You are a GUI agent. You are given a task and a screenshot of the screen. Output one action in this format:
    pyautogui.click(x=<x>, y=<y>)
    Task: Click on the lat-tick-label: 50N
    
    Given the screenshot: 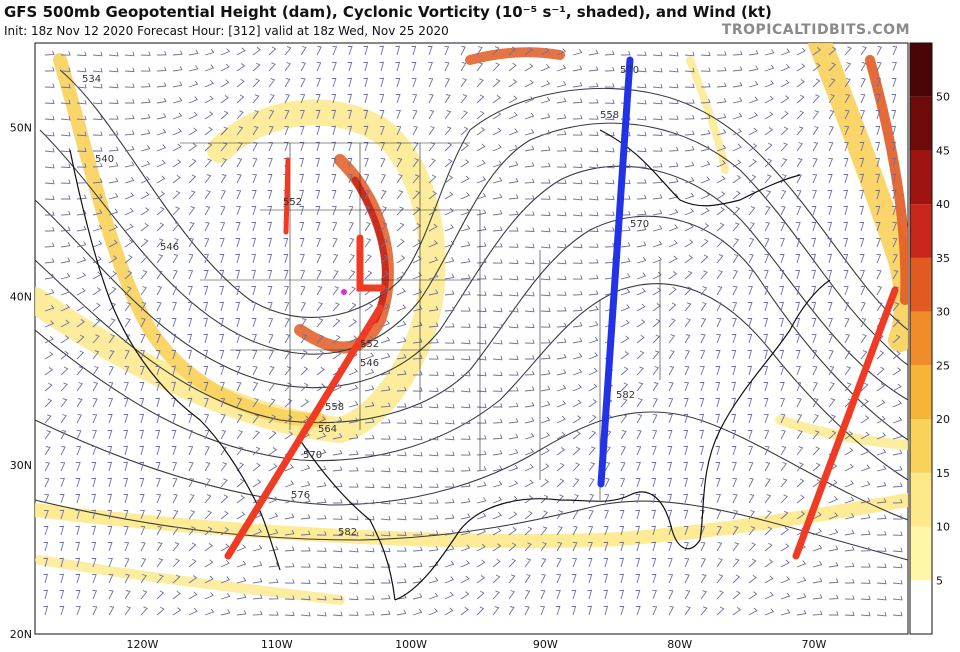 What is the action you would take?
    pyautogui.click(x=21, y=127)
    